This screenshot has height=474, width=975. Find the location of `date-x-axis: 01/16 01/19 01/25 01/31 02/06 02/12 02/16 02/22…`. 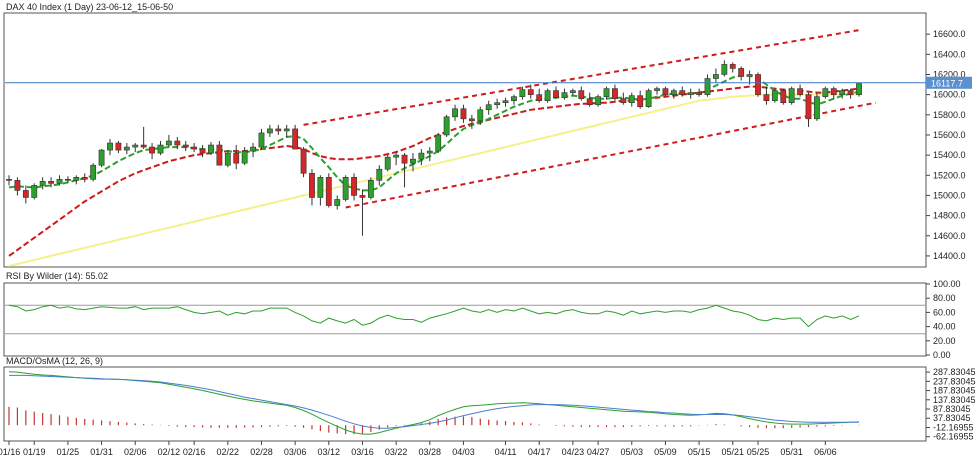

date-x-axis: 01/16 01/19 01/25 01/31 02/06 02/12 02/16 02/22… is located at coordinates (418, 449).